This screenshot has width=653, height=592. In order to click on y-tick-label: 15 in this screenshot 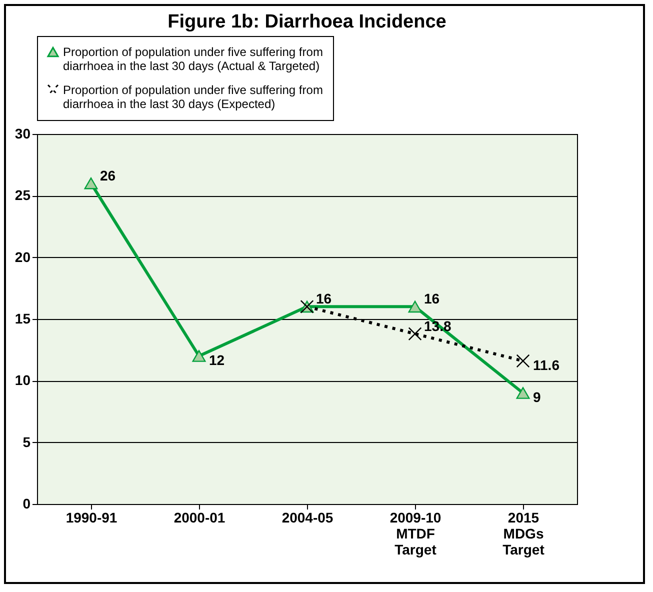, I will do `click(22, 318)`.